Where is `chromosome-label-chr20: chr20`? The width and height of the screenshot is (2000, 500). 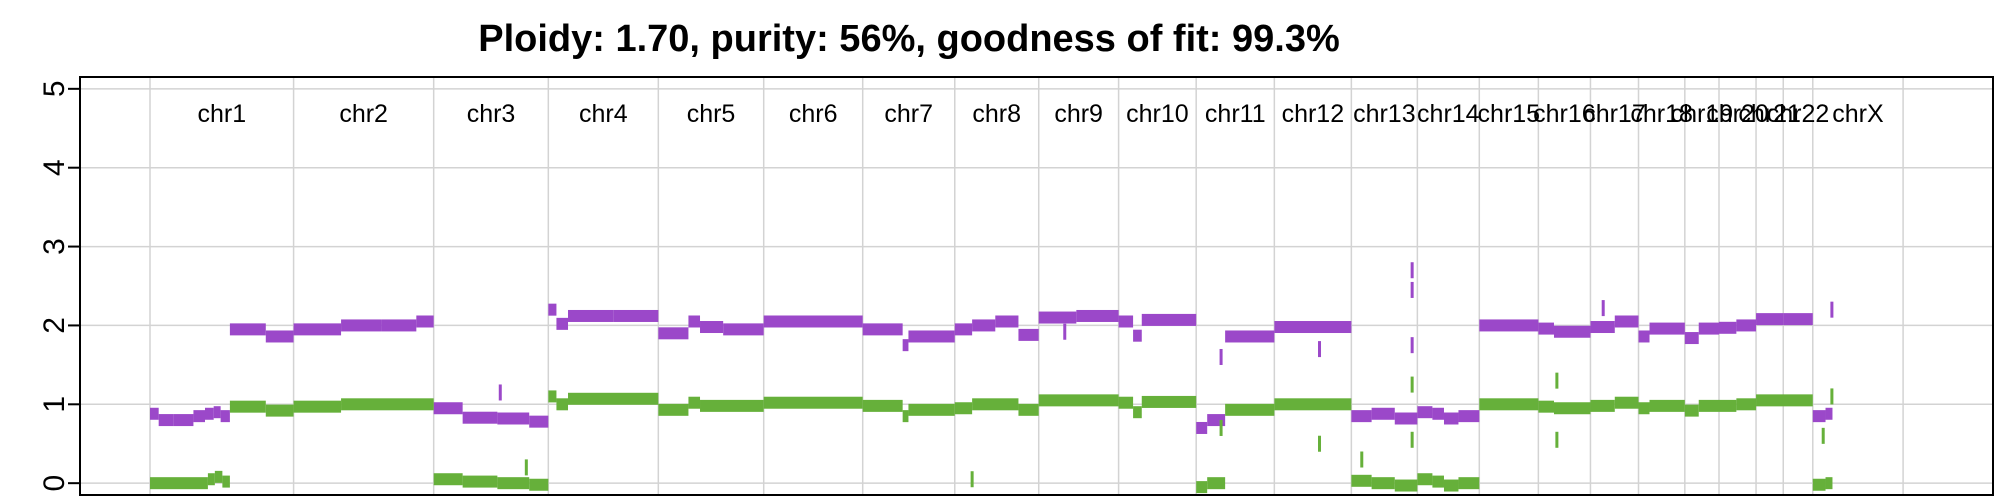 chromosome-label-chr20: chr20 is located at coordinates (1737, 114).